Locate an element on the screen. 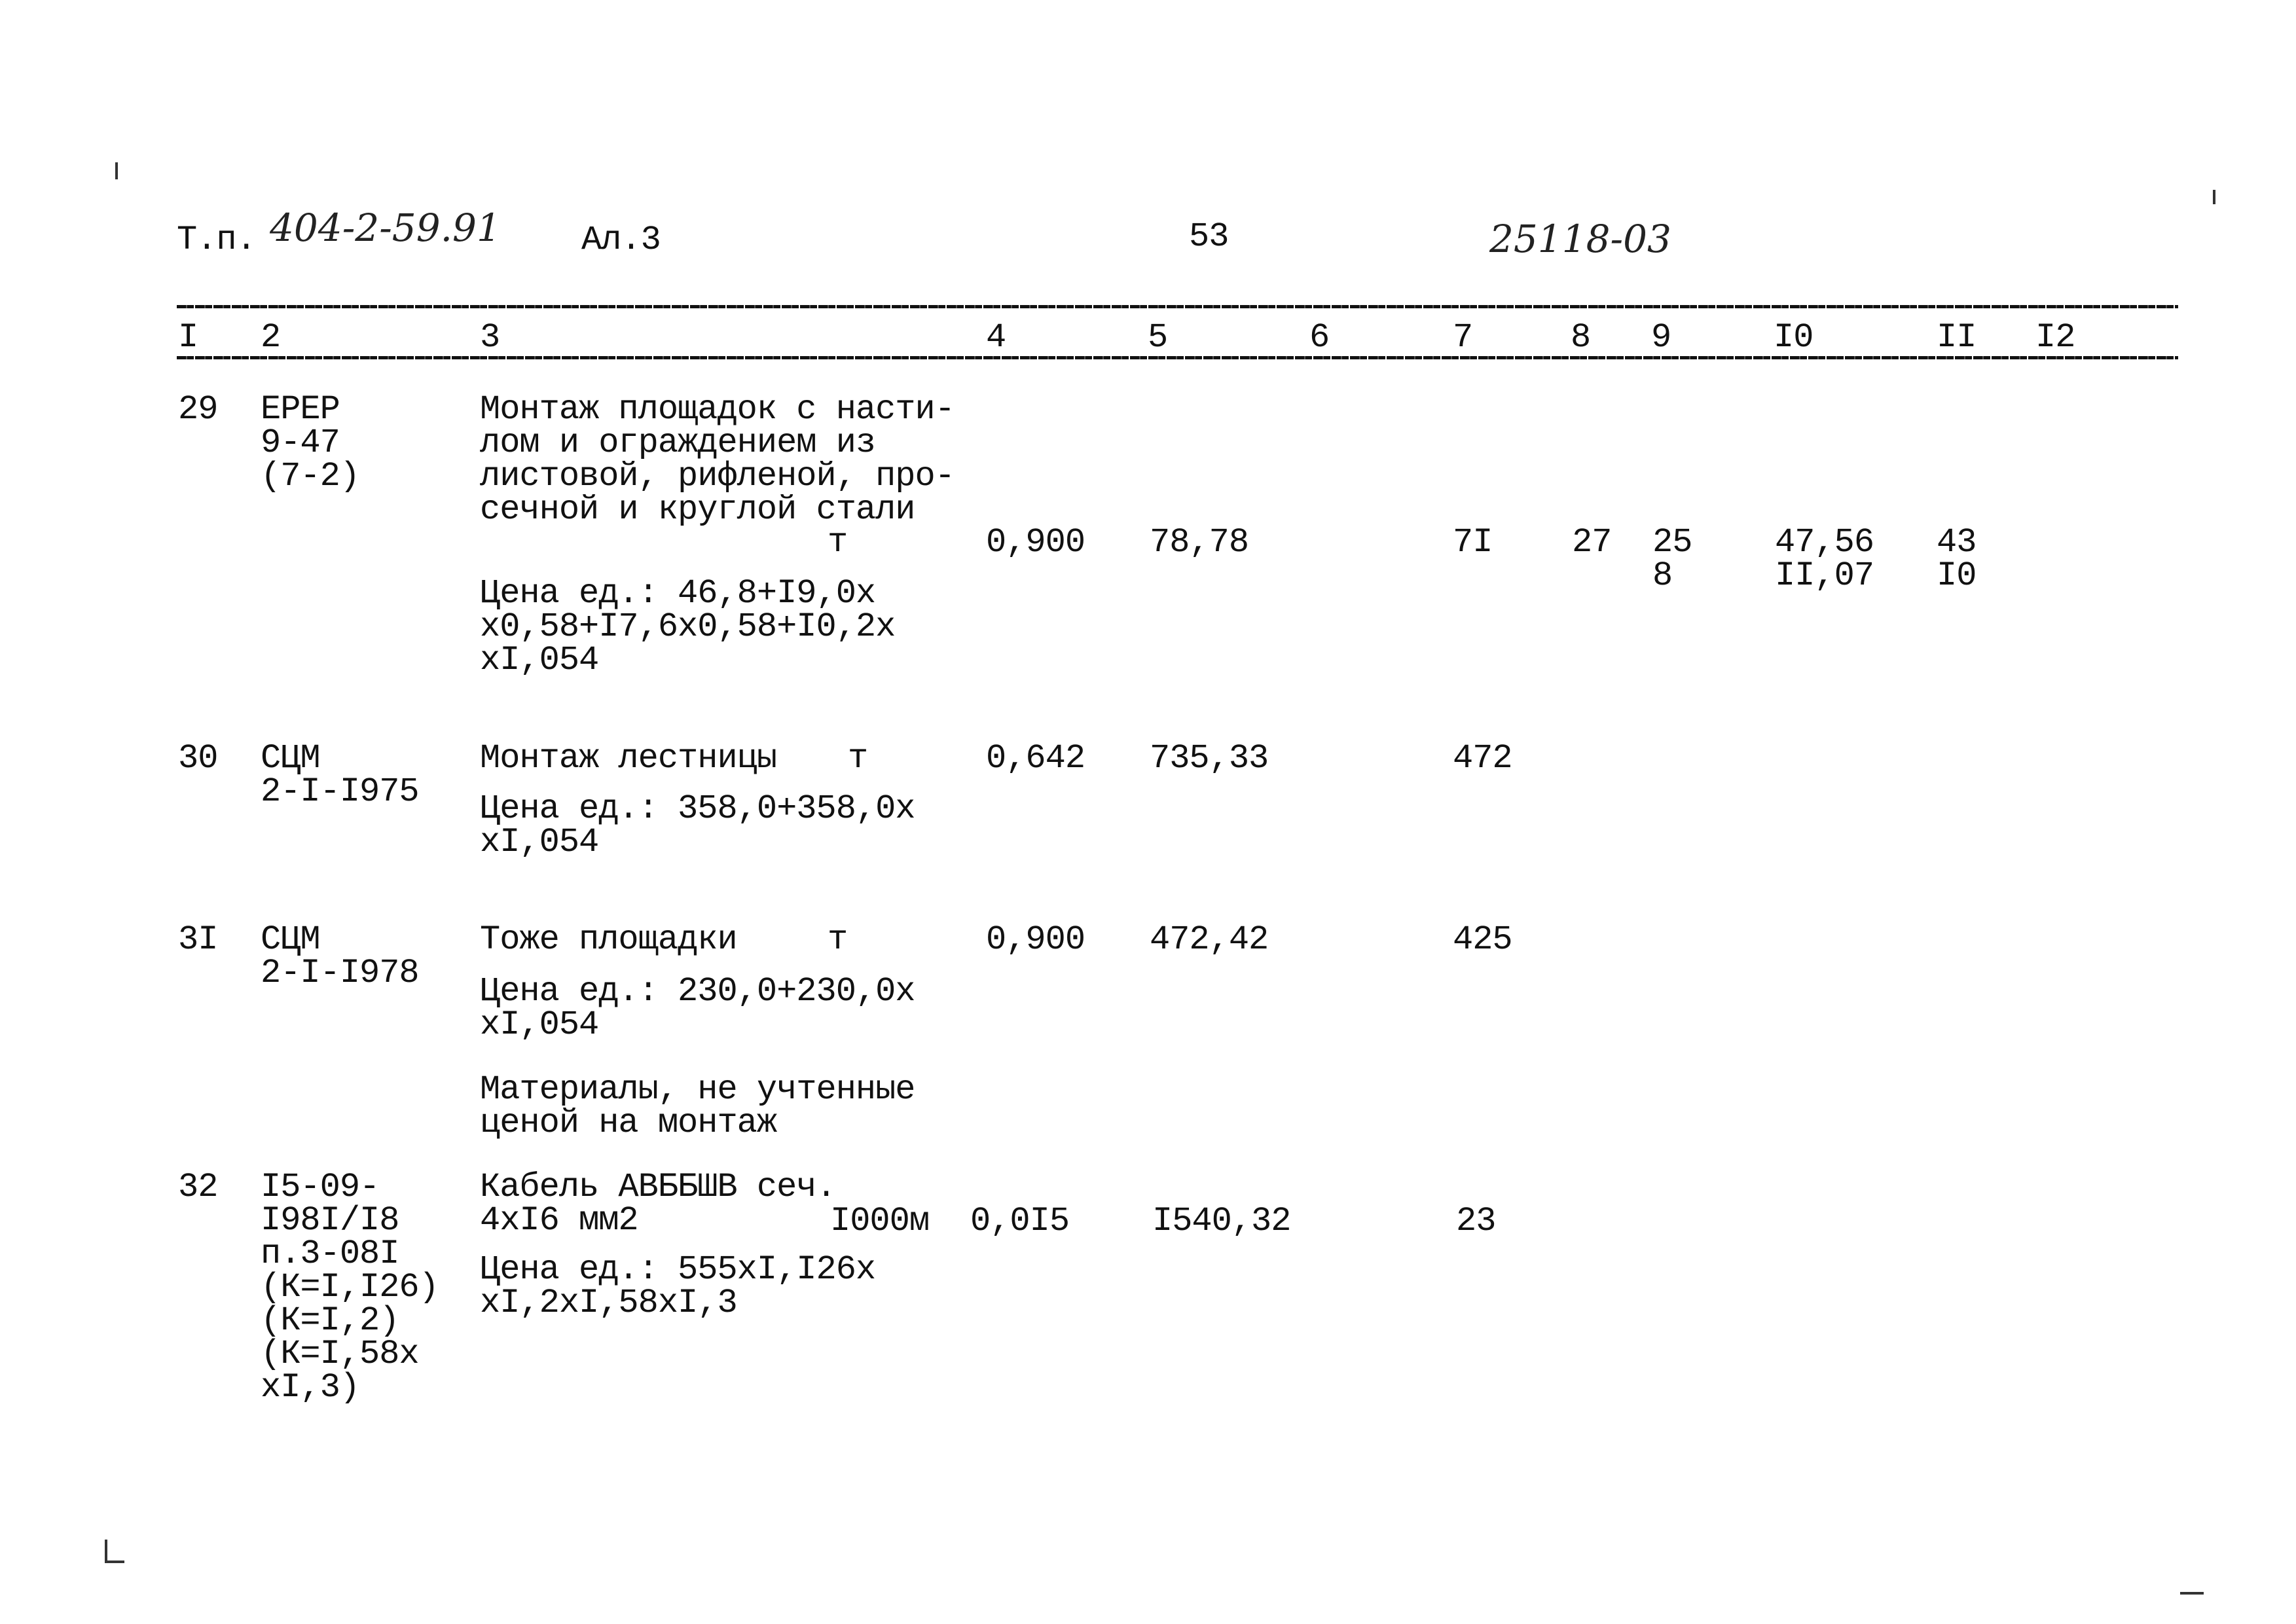  row-number: 29 is located at coordinates (198, 409).